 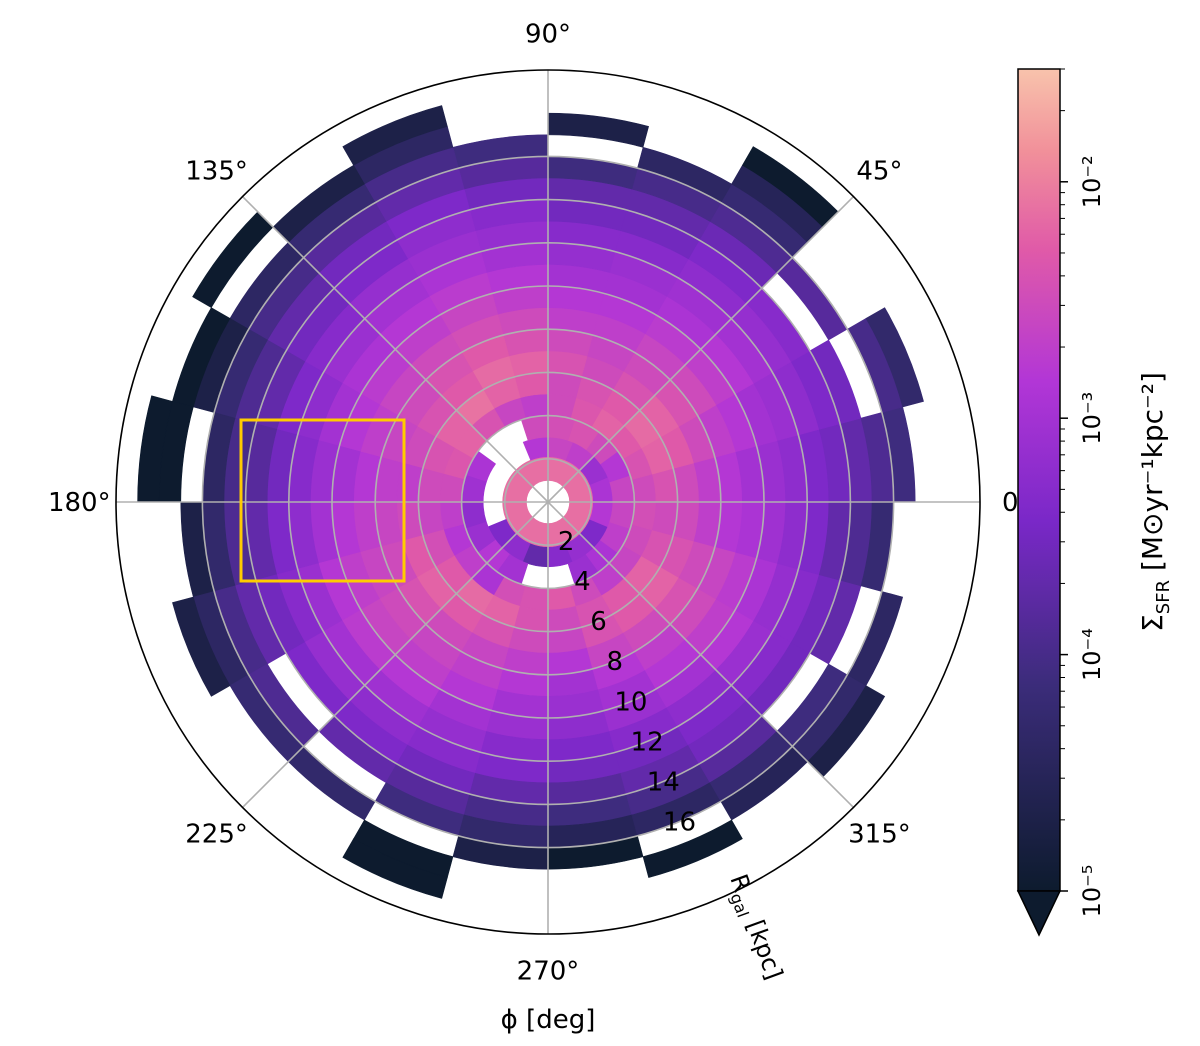 What do you see at coordinates (566, 542) in the screenshot?
I see `r-tick-2: 2` at bounding box center [566, 542].